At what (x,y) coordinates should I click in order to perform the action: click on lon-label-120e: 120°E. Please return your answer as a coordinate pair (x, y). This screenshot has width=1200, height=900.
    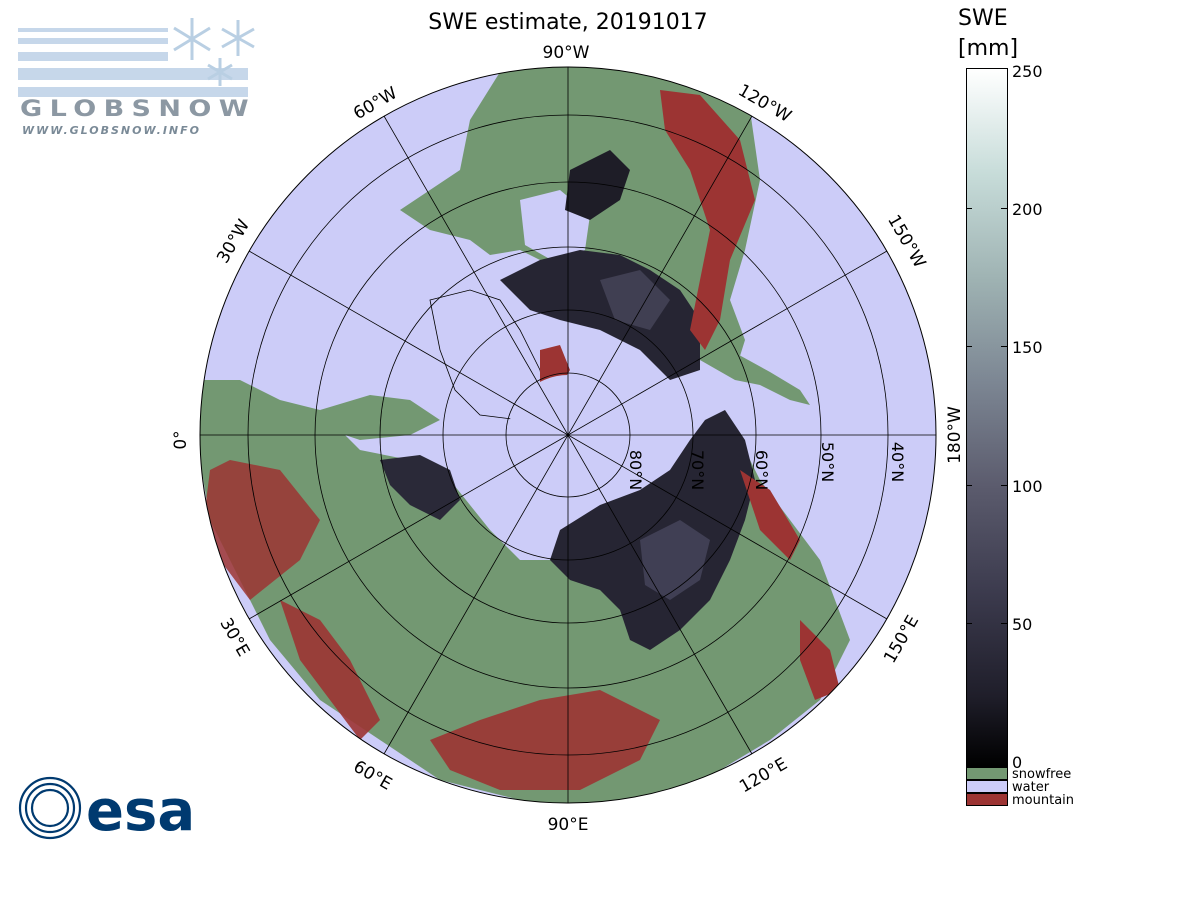
    Looking at the image, I should click on (763, 775).